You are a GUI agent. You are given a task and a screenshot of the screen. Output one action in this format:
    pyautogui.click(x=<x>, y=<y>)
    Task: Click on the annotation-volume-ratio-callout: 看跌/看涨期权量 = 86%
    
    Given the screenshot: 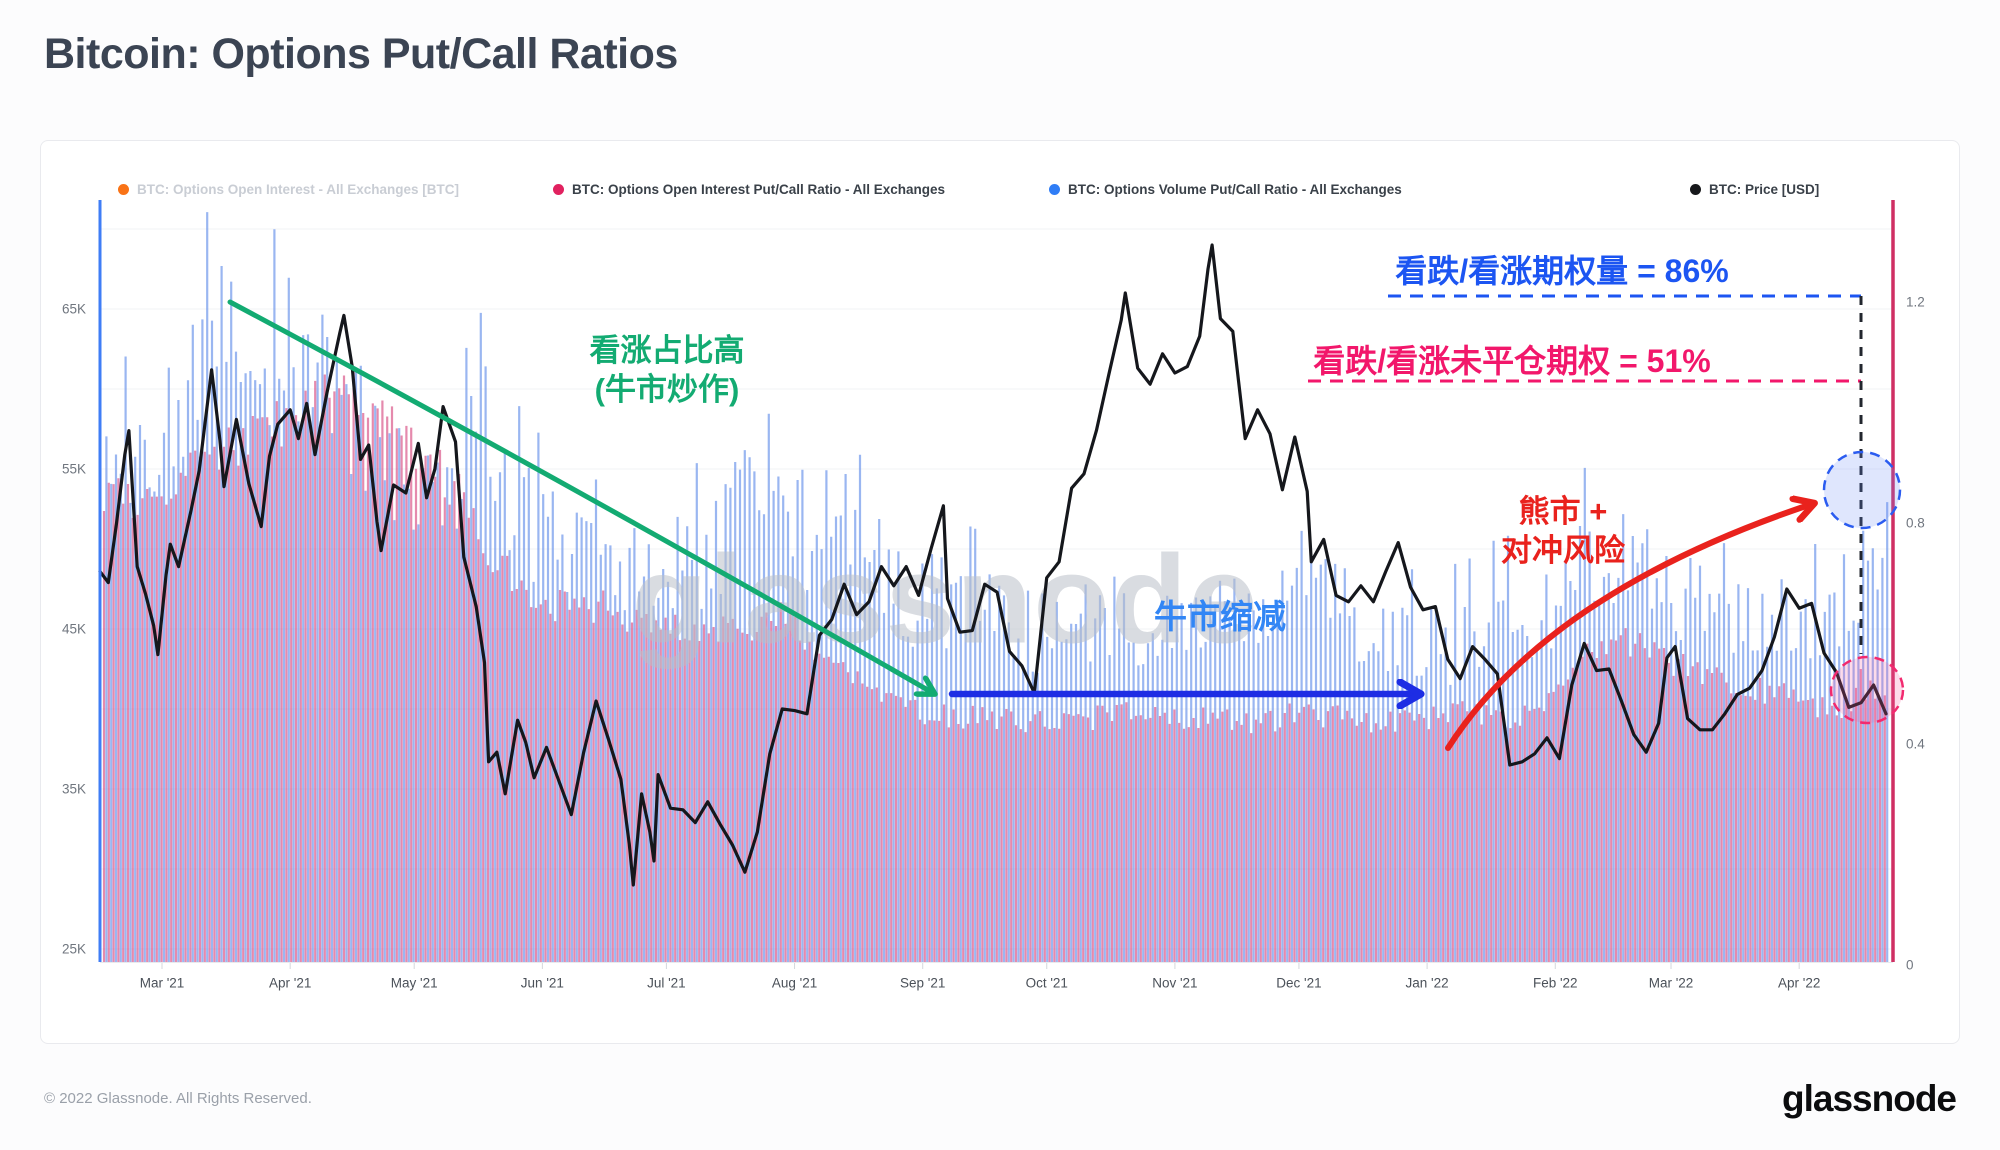 What is the action you would take?
    pyautogui.click(x=1561, y=271)
    